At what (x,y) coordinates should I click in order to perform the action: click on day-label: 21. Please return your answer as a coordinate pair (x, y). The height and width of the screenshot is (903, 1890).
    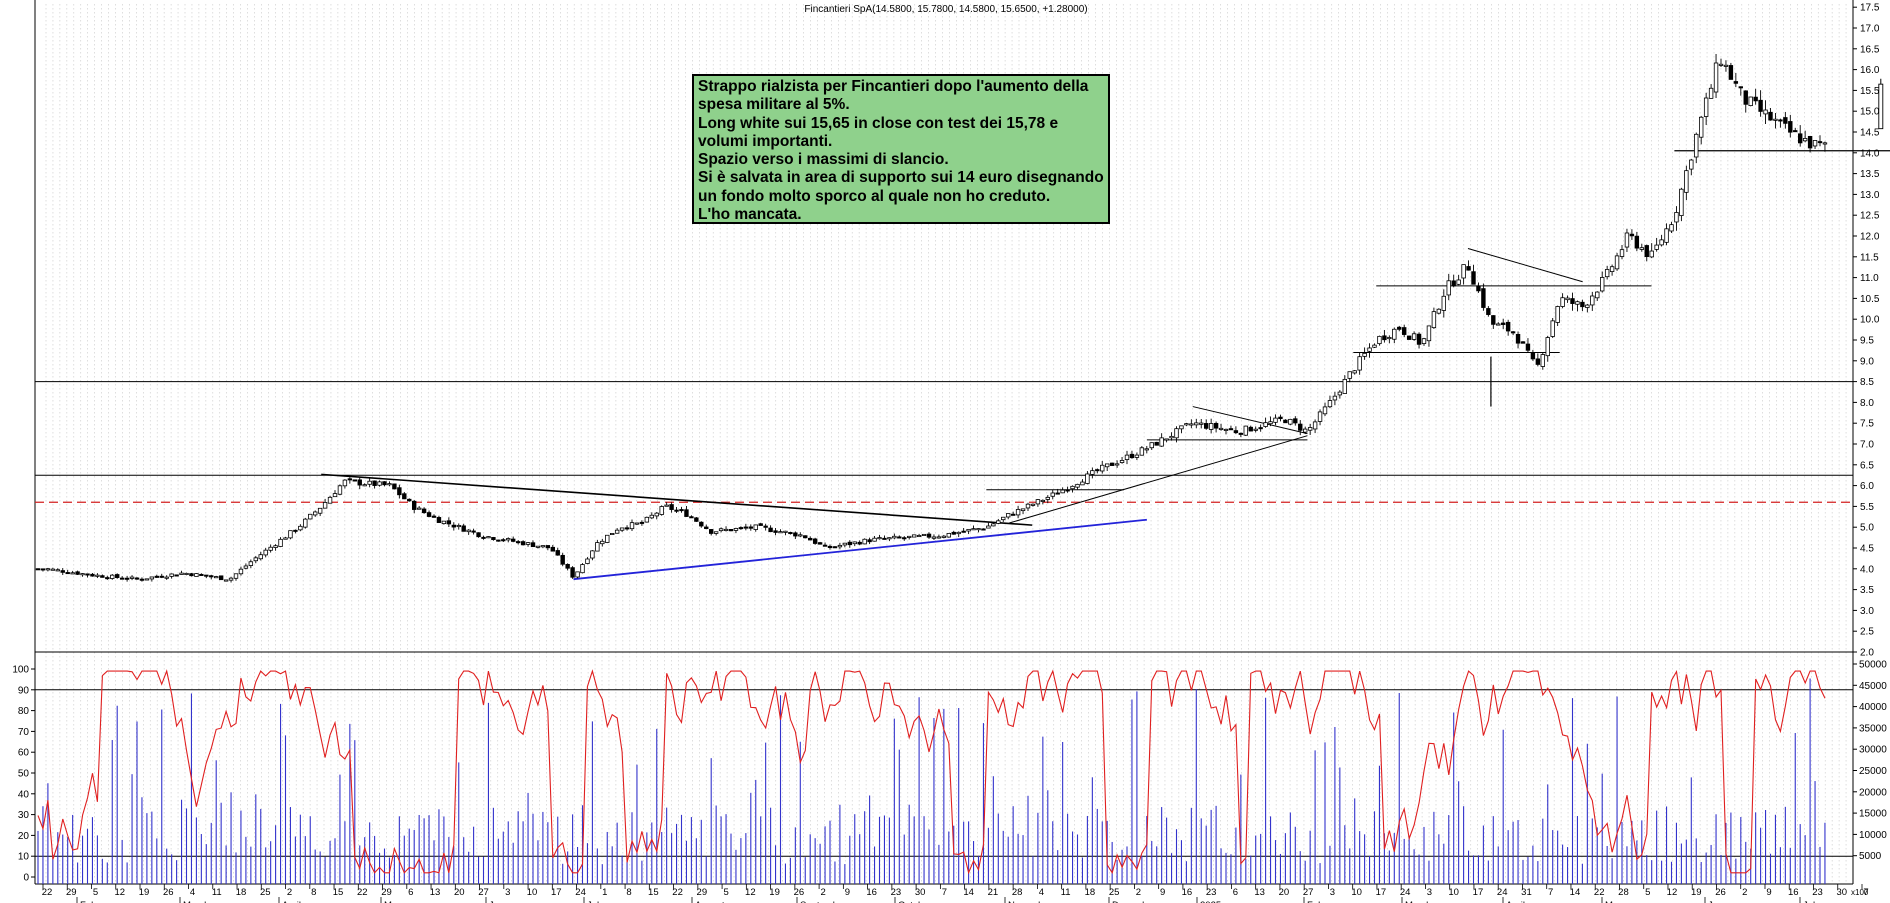
    Looking at the image, I should click on (993, 892).